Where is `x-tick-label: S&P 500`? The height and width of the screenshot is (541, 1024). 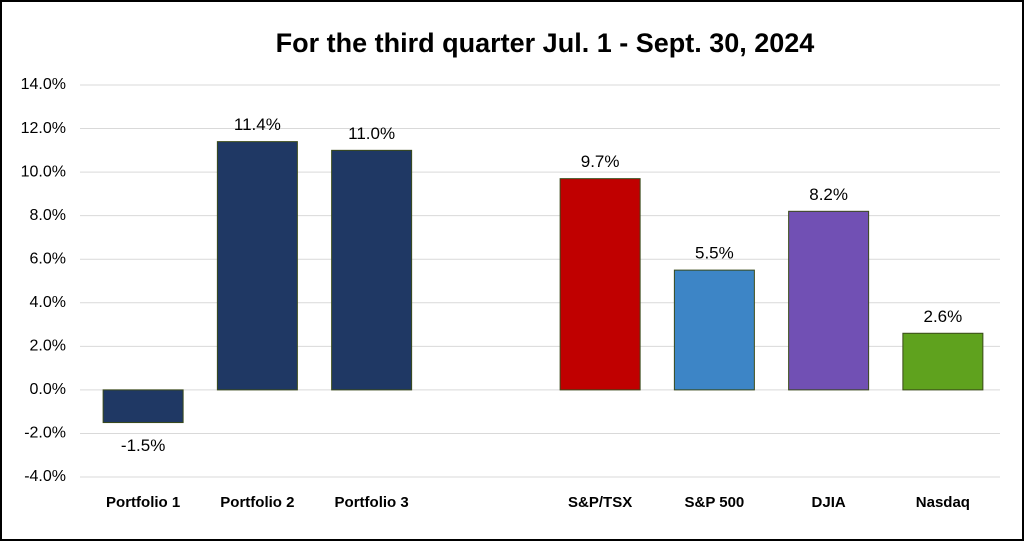
x-tick-label: S&P 500 is located at coordinates (714, 502).